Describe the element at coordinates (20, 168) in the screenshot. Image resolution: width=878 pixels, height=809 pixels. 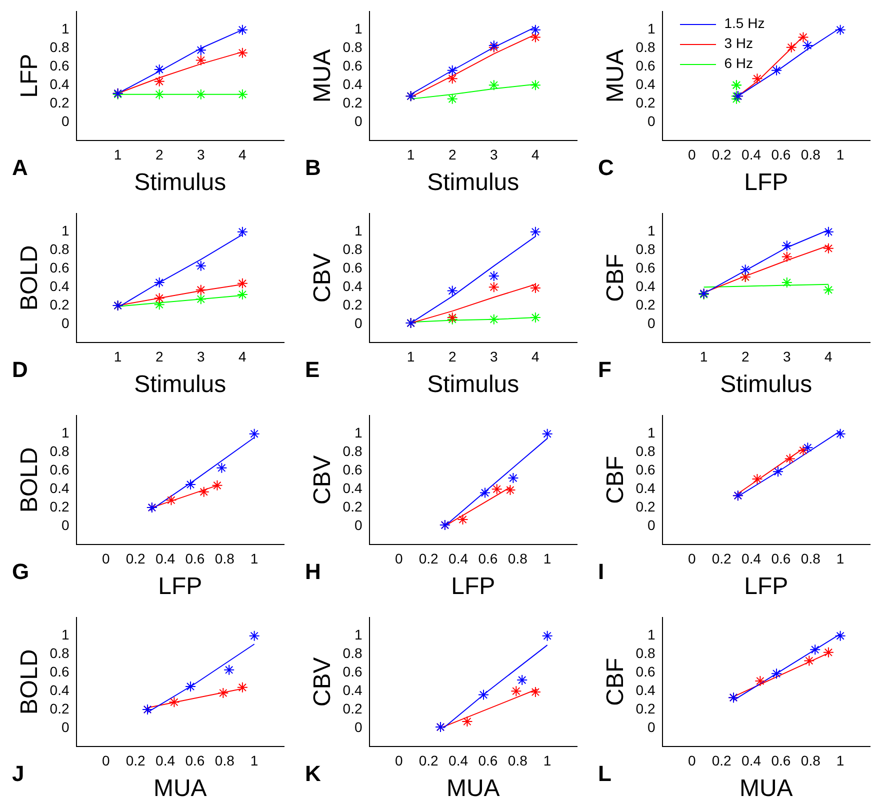
I see `text: A` at that location.